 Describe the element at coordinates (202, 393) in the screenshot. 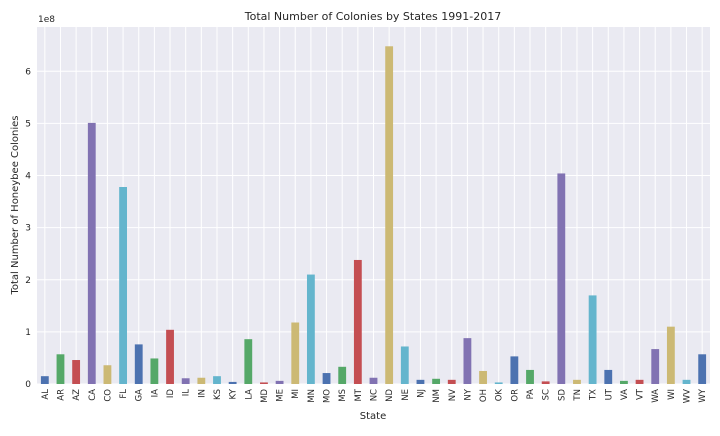

I see `x-tick-label: IN` at that location.